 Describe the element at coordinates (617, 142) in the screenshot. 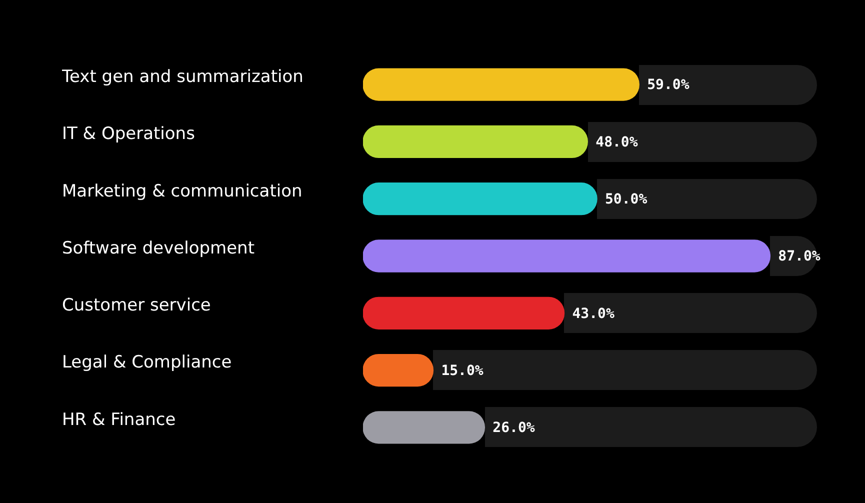

I see `data-label: 48.0%` at that location.